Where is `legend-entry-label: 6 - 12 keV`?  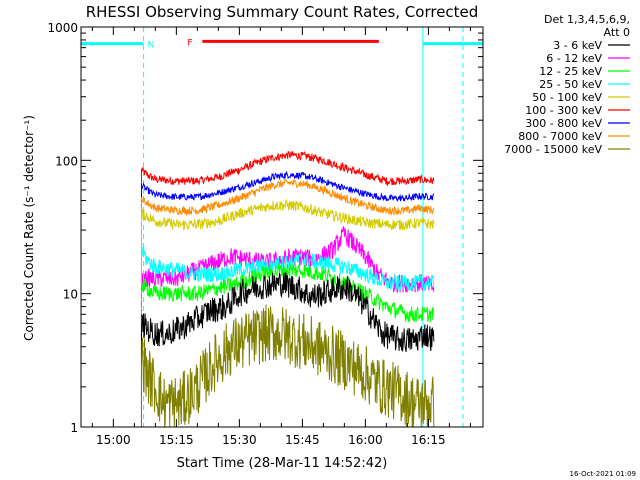 legend-entry-label: 6 - 12 keV is located at coordinates (574, 58).